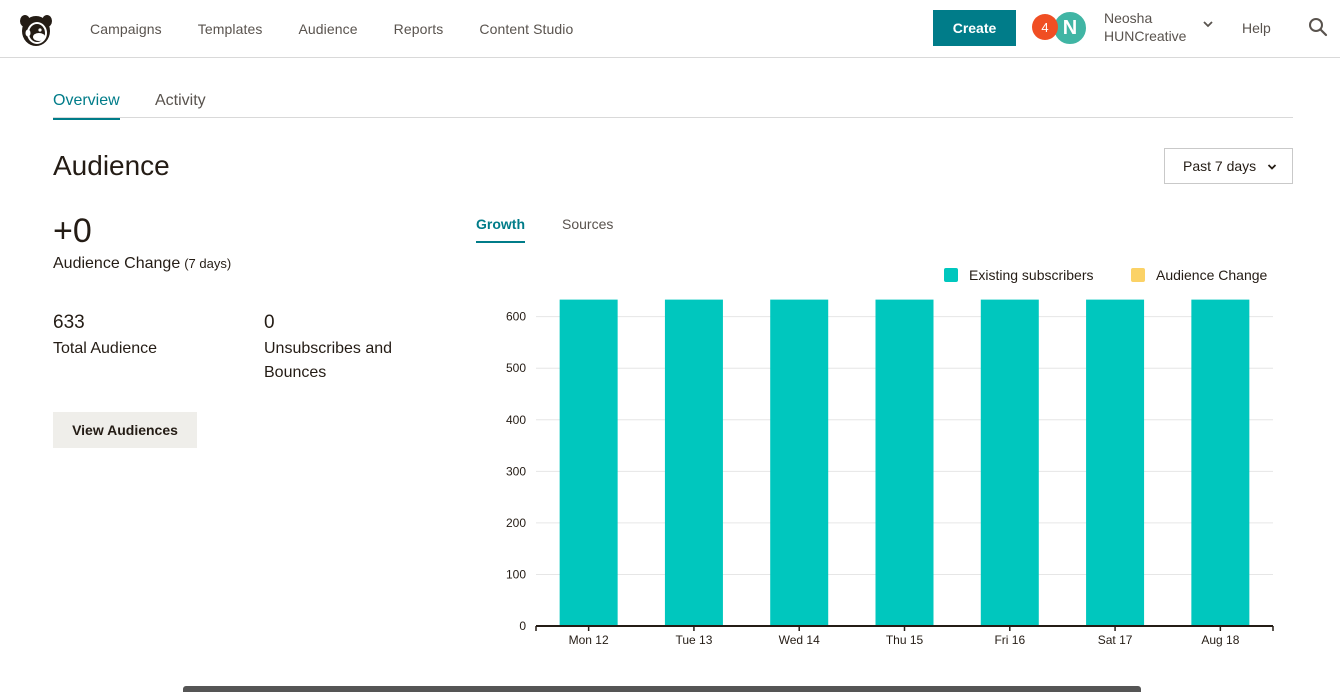 The height and width of the screenshot is (692, 1340). What do you see at coordinates (328, 29) in the screenshot?
I see `nav-audience: Audience` at bounding box center [328, 29].